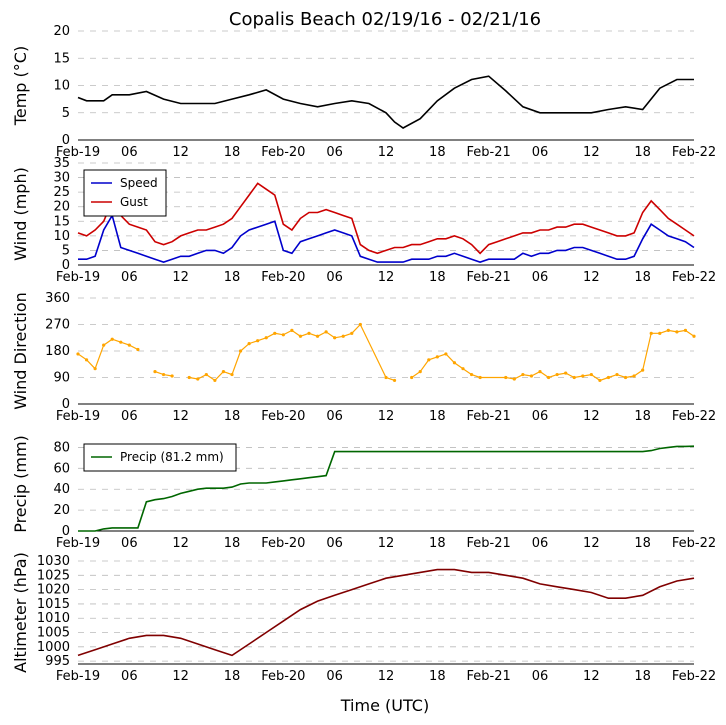  Describe the element at coordinates (53, 647) in the screenshot. I see `y-tick-label: 1000` at that location.